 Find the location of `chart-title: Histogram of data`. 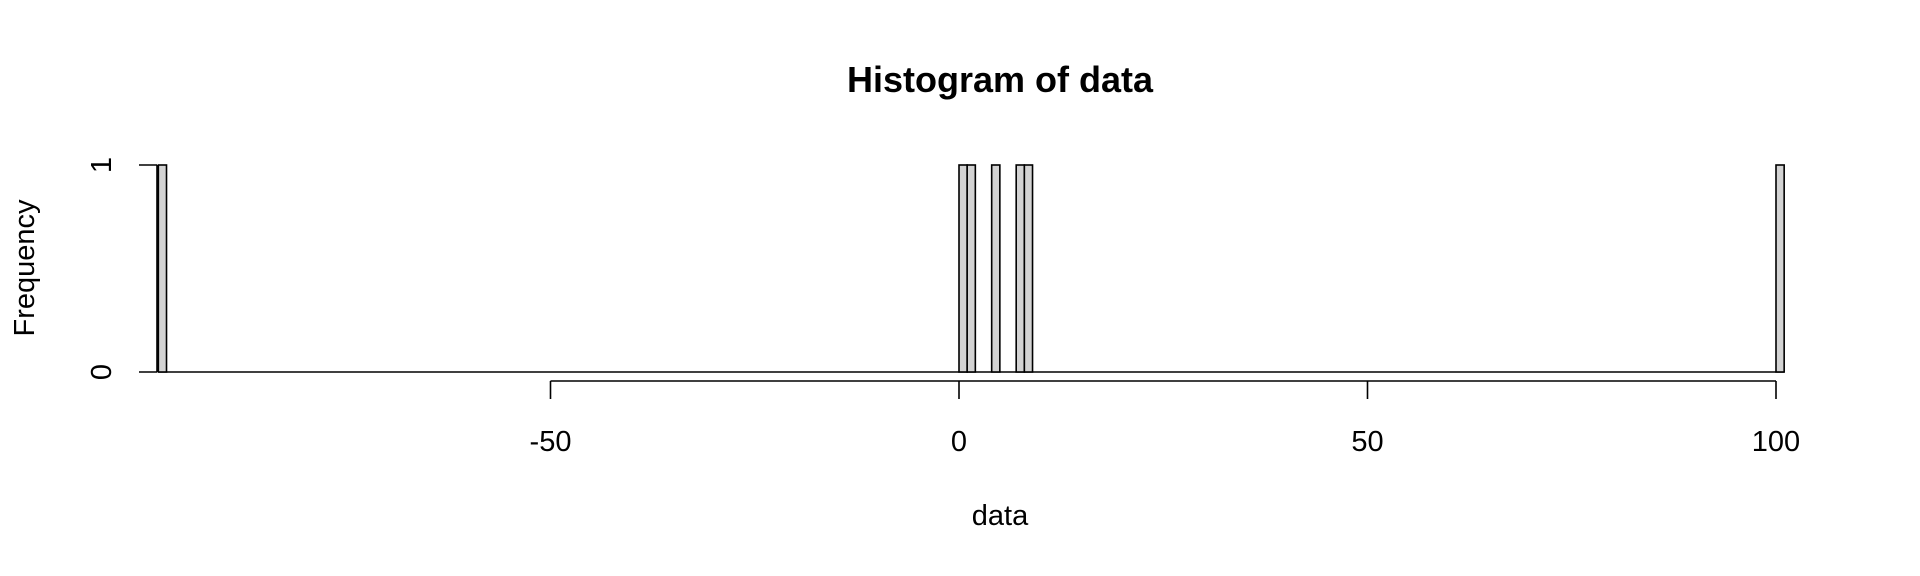

chart-title: Histogram of data is located at coordinates (1000, 79).